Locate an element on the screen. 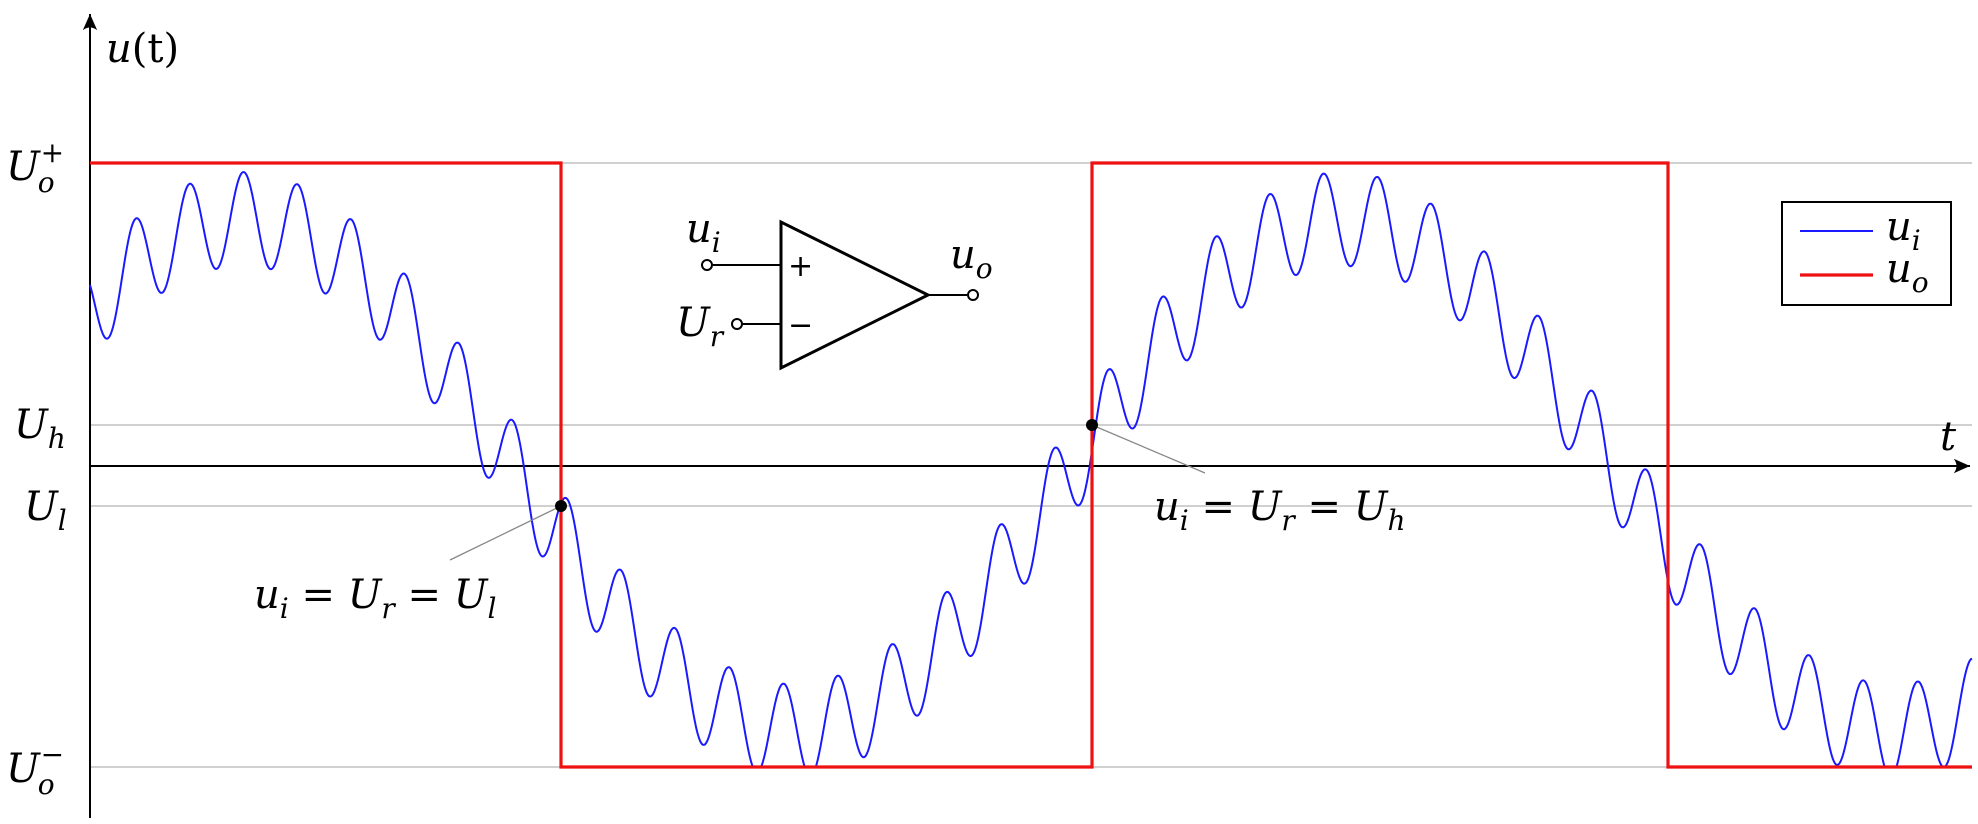 The width and height of the screenshot is (1978, 824). switch-point-low is located at coordinates (561, 506).